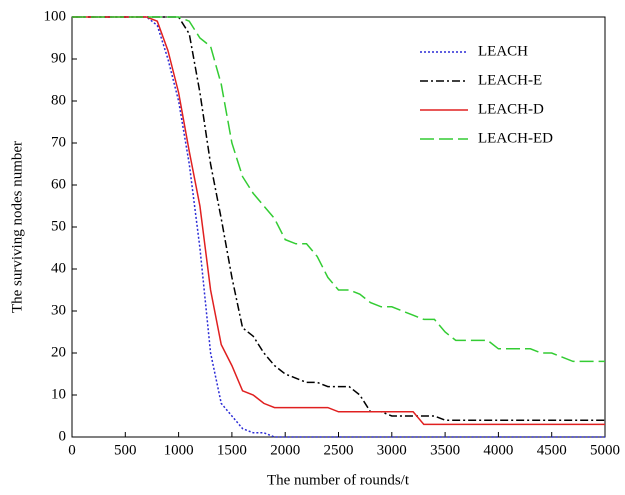  What do you see at coordinates (58, 142) in the screenshot?
I see `y-tick-label: 70` at bounding box center [58, 142].